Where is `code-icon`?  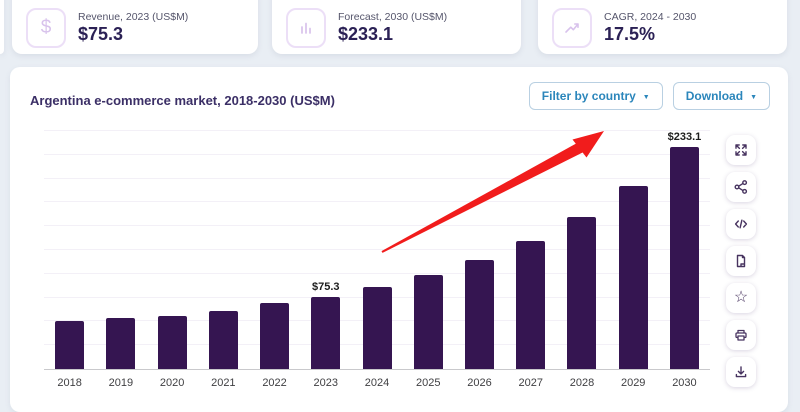 code-icon is located at coordinates (741, 224).